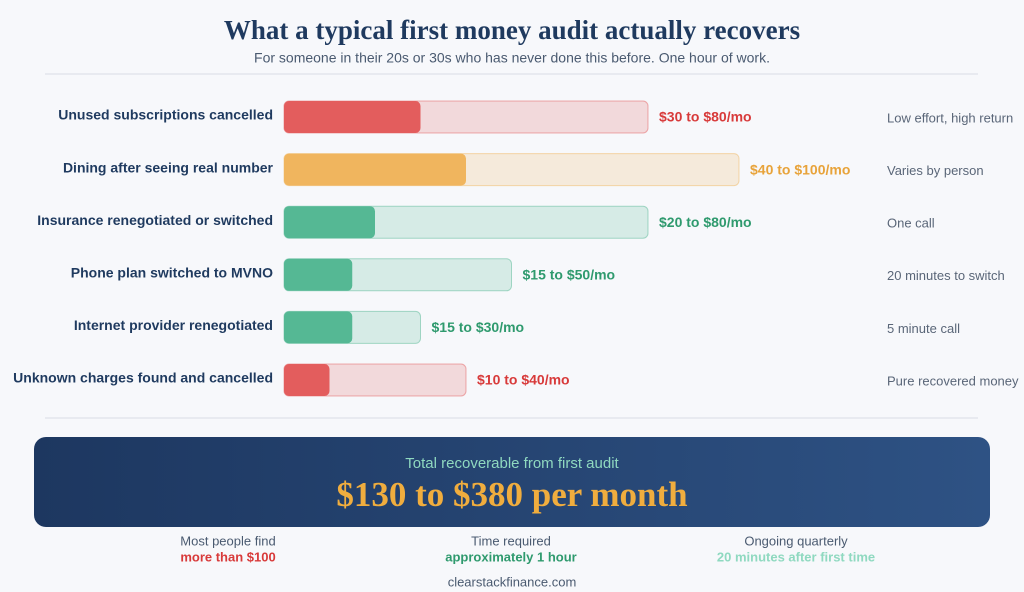 This screenshot has width=1024, height=592. Describe the element at coordinates (165, 115) in the screenshot. I see `category-label: Unused subscriptions cancelled` at that location.